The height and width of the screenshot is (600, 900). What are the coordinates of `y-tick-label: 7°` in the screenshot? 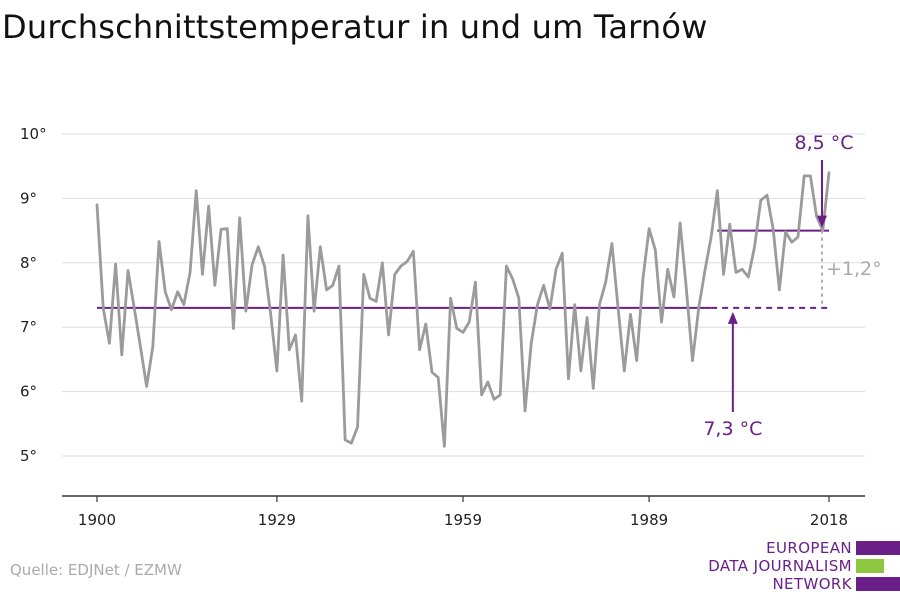 It's located at (28, 327).